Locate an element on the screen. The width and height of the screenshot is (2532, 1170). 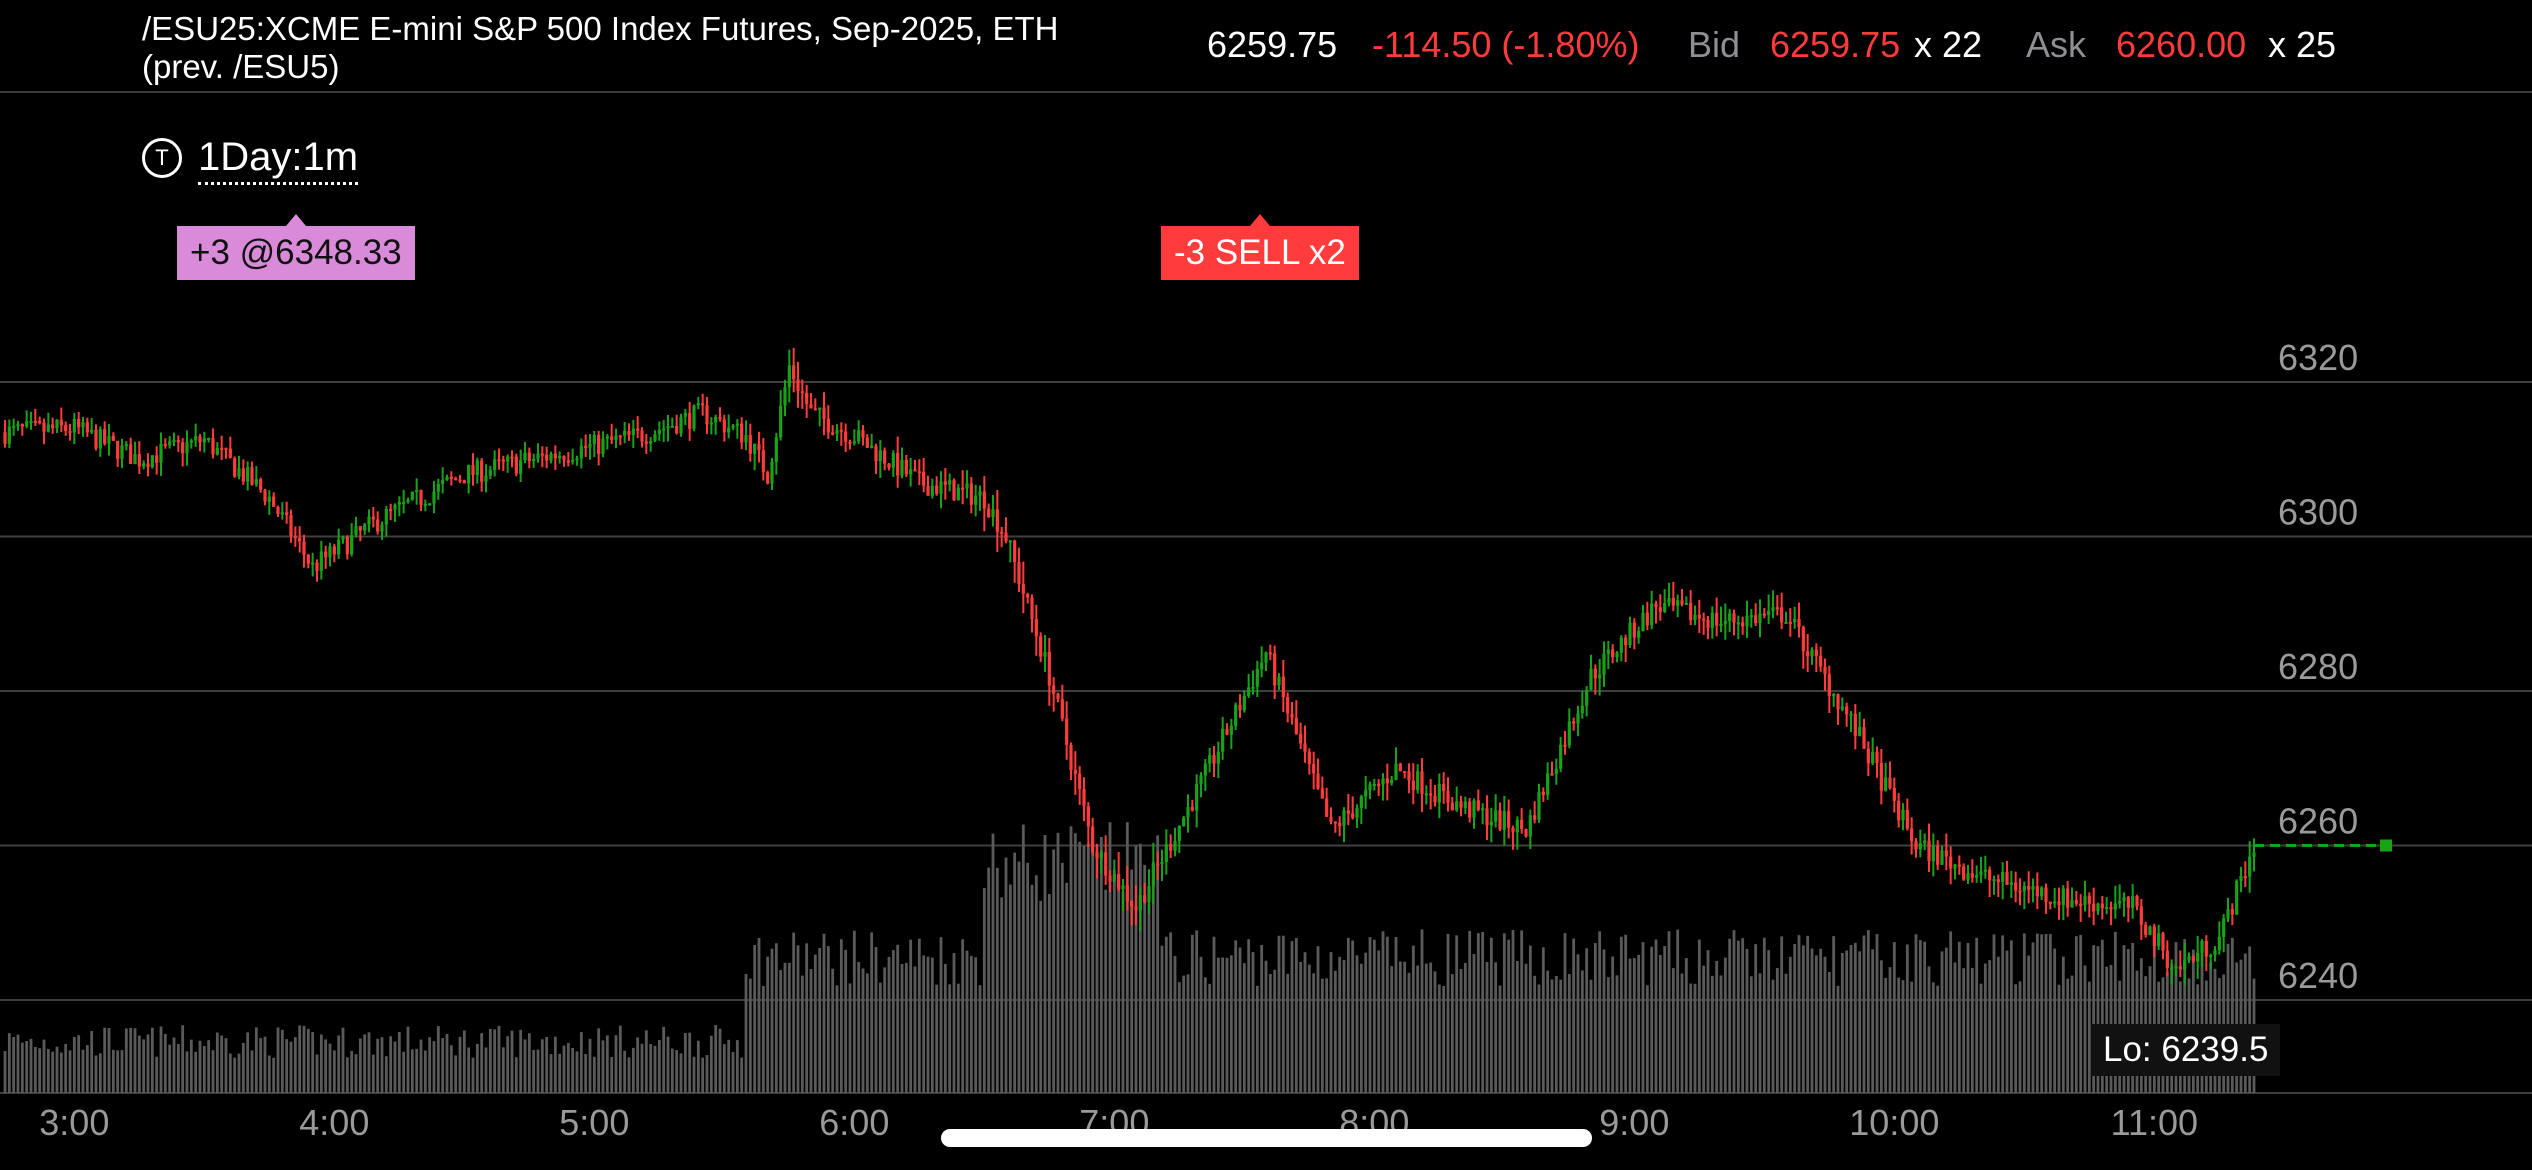
timeframe-selector: 1Day:1m is located at coordinates (278, 159).